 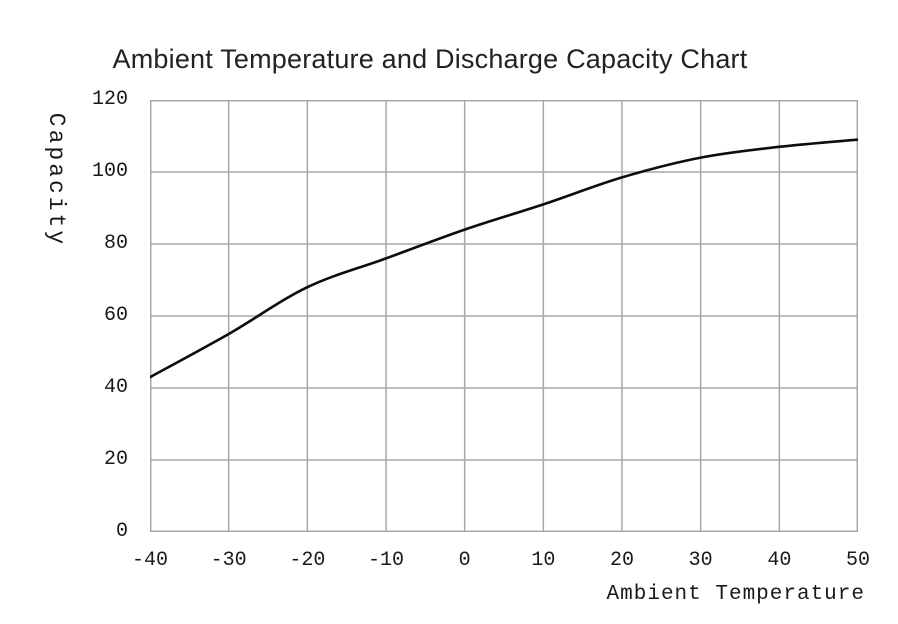 What do you see at coordinates (779, 560) in the screenshot?
I see `x-tick-label: 40` at bounding box center [779, 560].